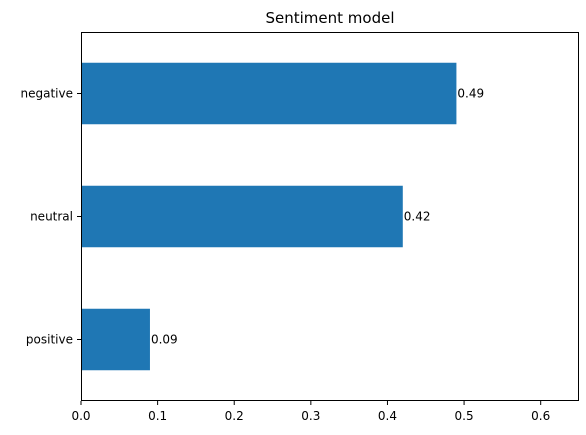 Image resolution: width=586 pixels, height=435 pixels. What do you see at coordinates (80, 416) in the screenshot?
I see `x-tick-label-0: 0.0` at bounding box center [80, 416].